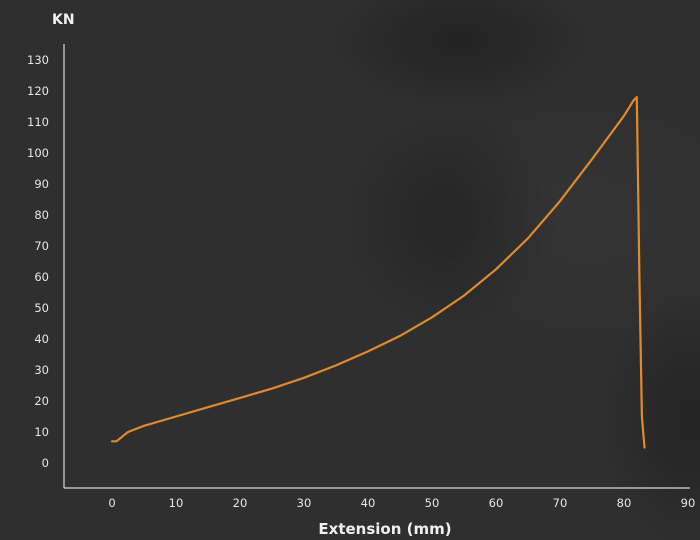 The image size is (700, 540). Describe the element at coordinates (38, 91) in the screenshot. I see `y-tick-label: 120` at that location.